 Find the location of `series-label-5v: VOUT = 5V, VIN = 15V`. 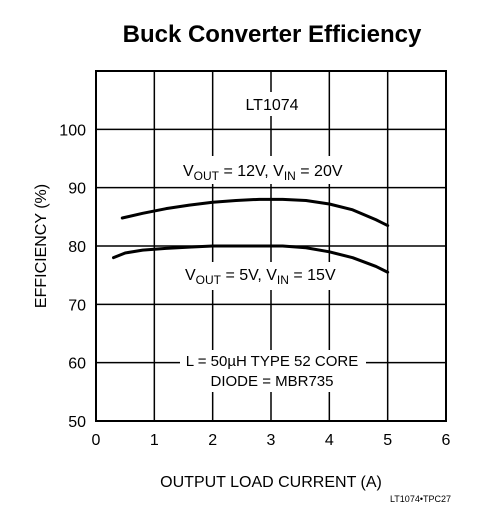

series-label-5v: VOUT = 5V, VIN = 15V is located at coordinates (260, 277).